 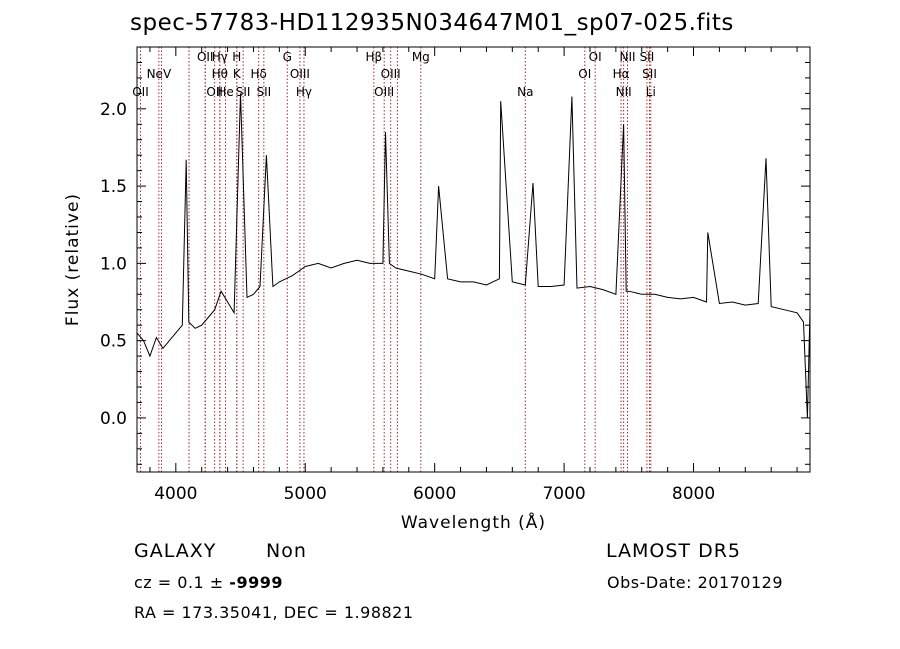 I want to click on line-marker-label: He, so click(x=225, y=92).